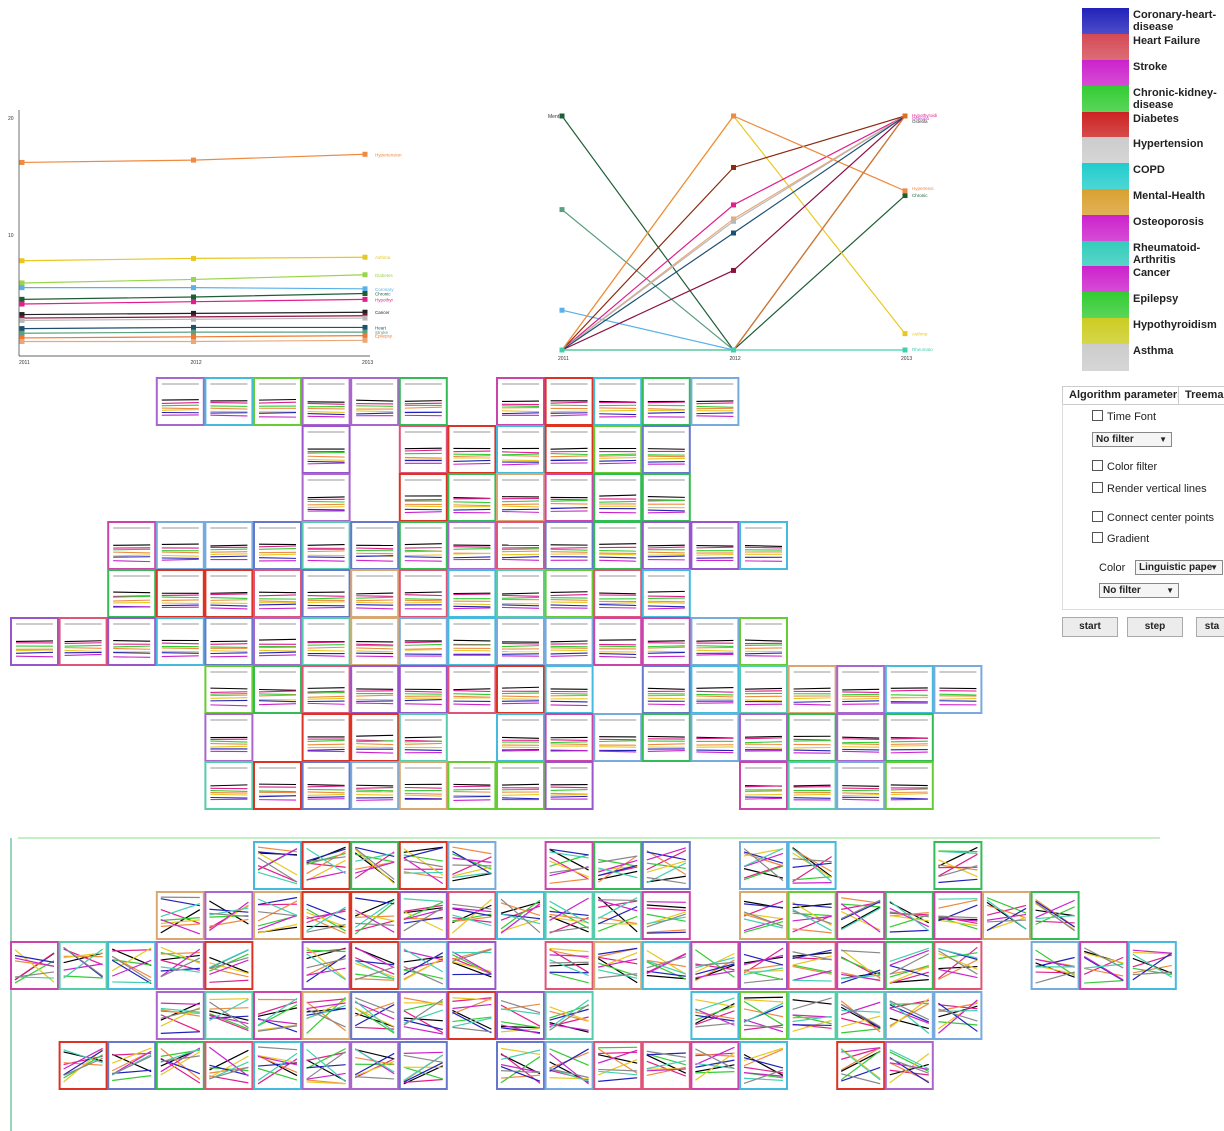  I want to click on color-filter-checkbox: Color filter, so click(1124, 466).